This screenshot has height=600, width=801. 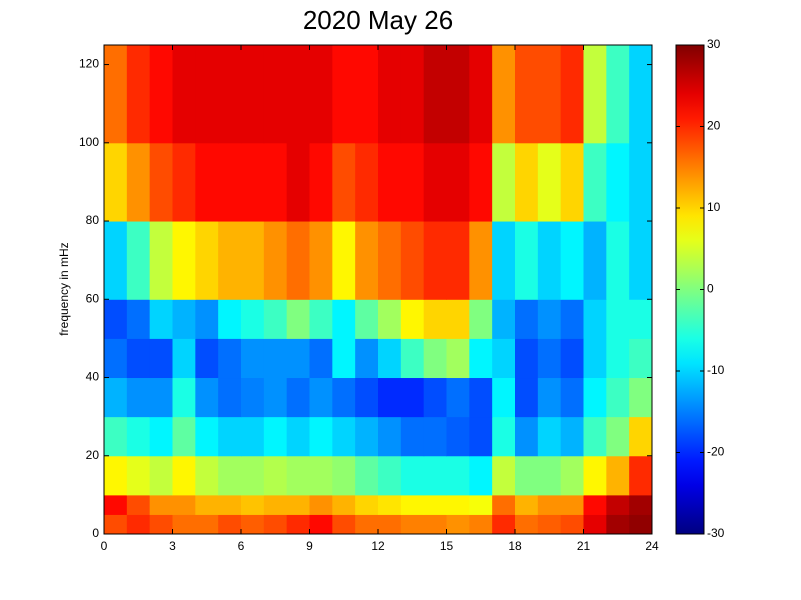 I want to click on x-tick-label: 12, so click(x=378, y=546).